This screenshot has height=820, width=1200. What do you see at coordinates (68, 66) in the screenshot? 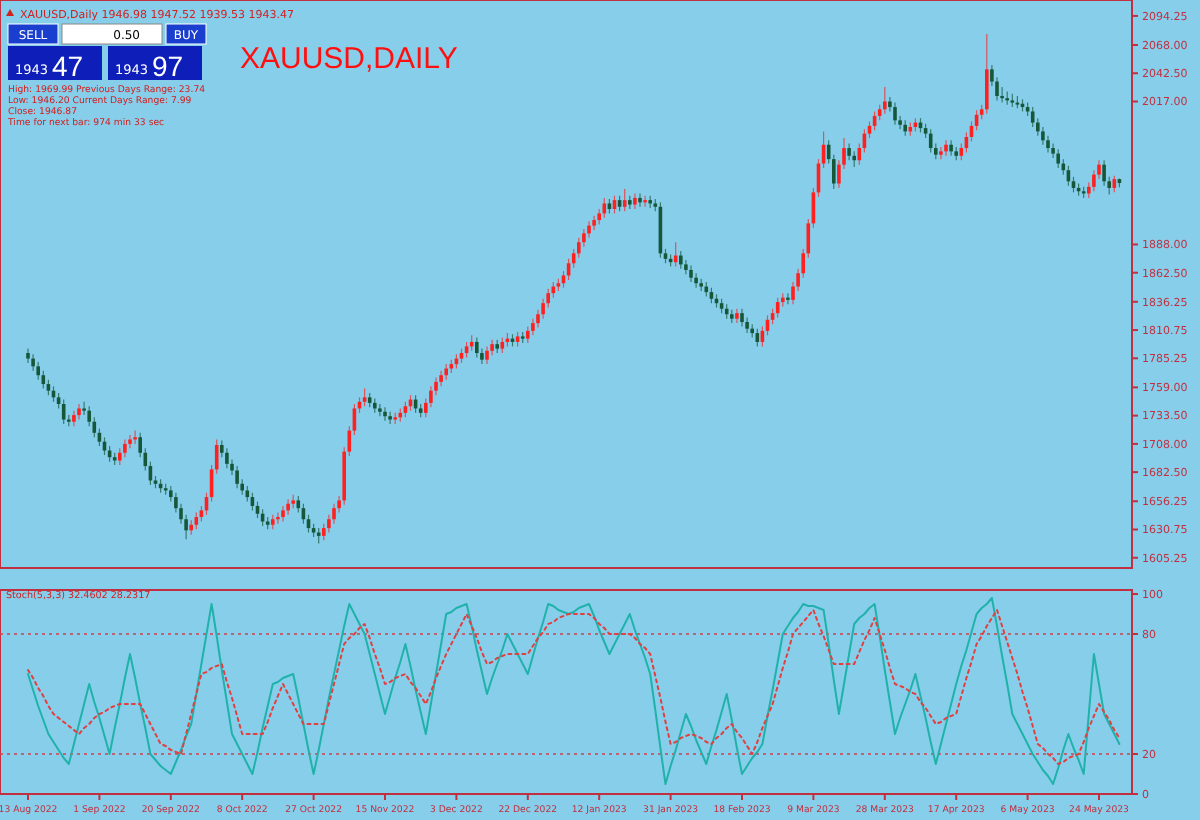
I see `annotation: 47` at bounding box center [68, 66].